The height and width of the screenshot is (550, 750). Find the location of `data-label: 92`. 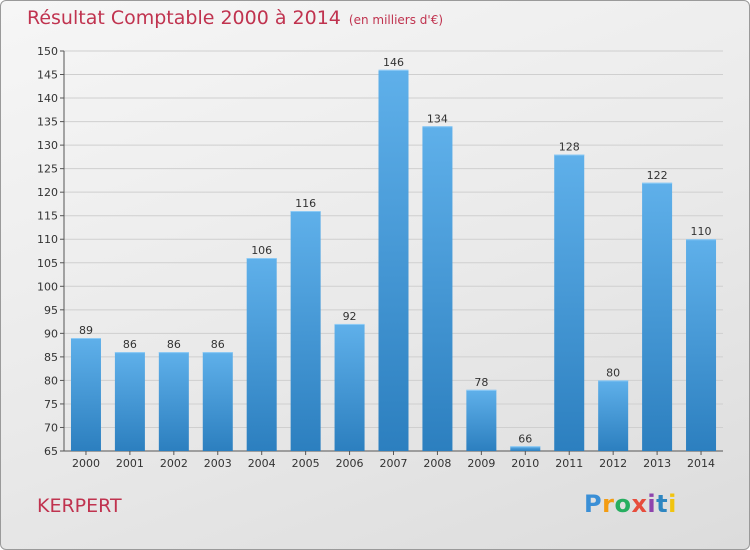

data-label: 92 is located at coordinates (350, 316).